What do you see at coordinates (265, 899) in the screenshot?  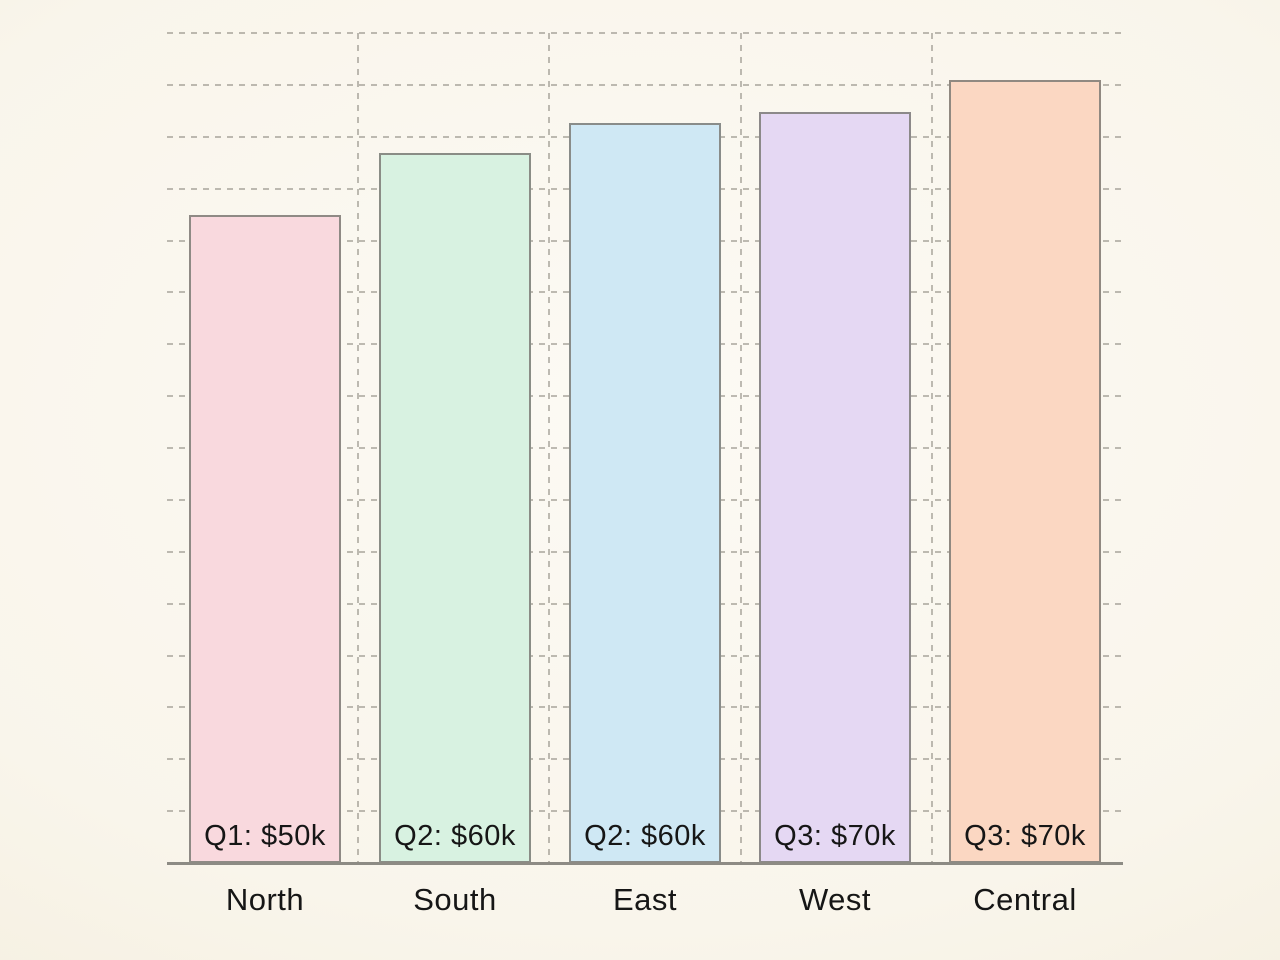 I see `category-label-north: North` at bounding box center [265, 899].